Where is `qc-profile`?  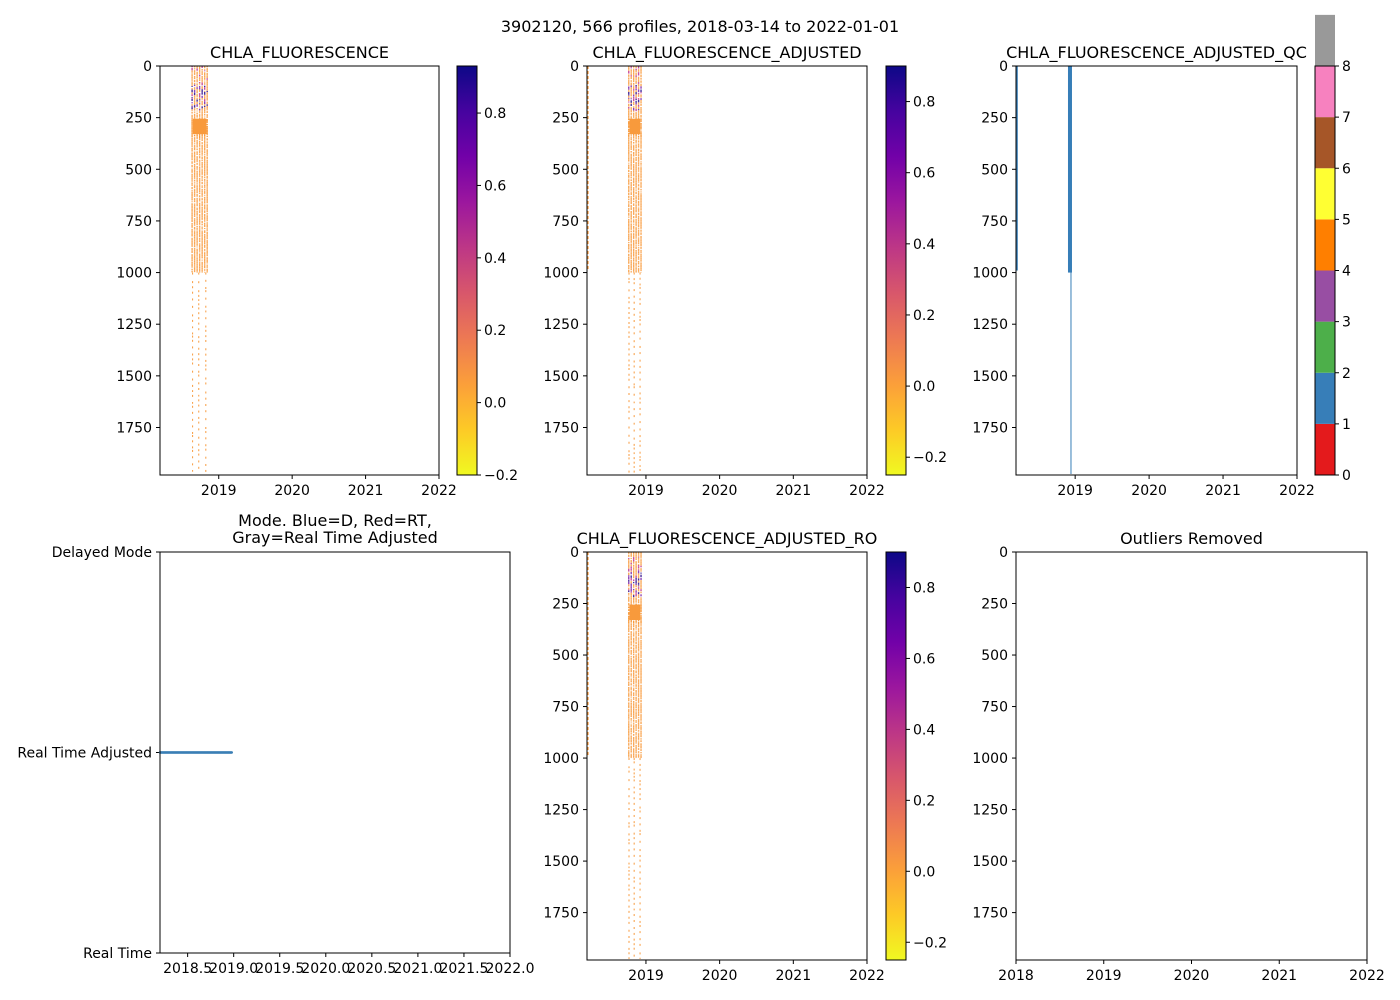
qc-profile is located at coordinates (1069, 169).